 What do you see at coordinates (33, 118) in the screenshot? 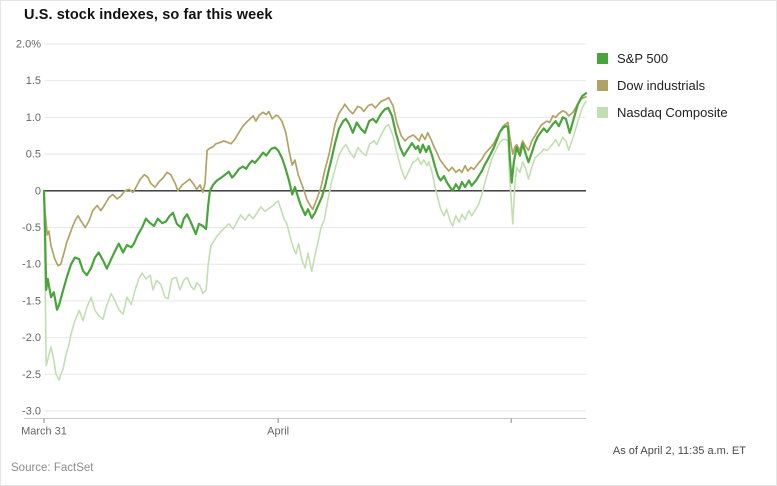
I see `y-axis-tick-label: 1.0` at bounding box center [33, 118].